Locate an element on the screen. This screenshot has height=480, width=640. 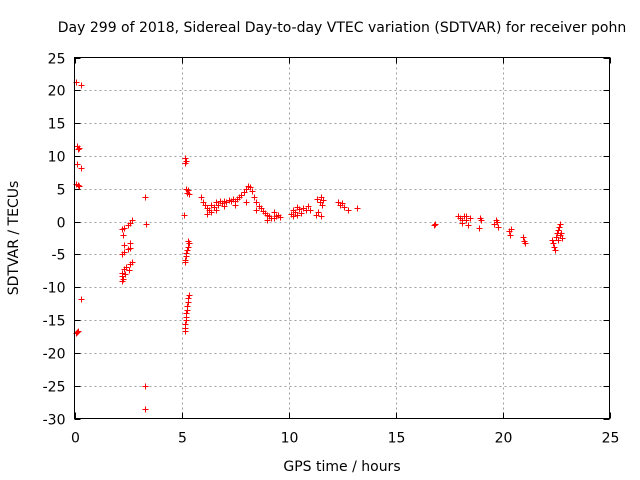
y-tick-label: 5 is located at coordinates (61, 191).